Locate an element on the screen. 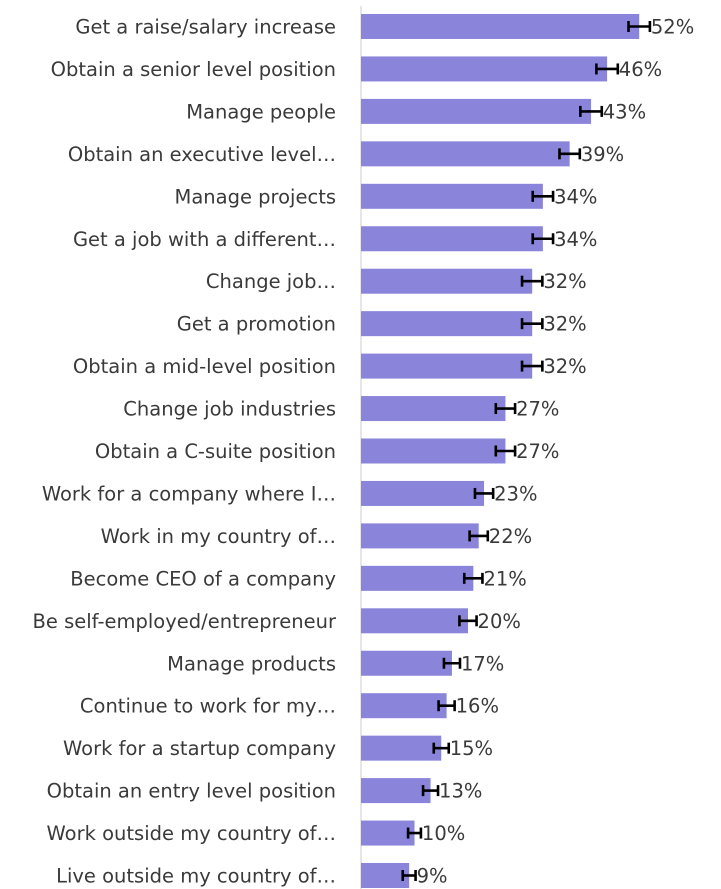  value-label: 43% is located at coordinates (624, 111).